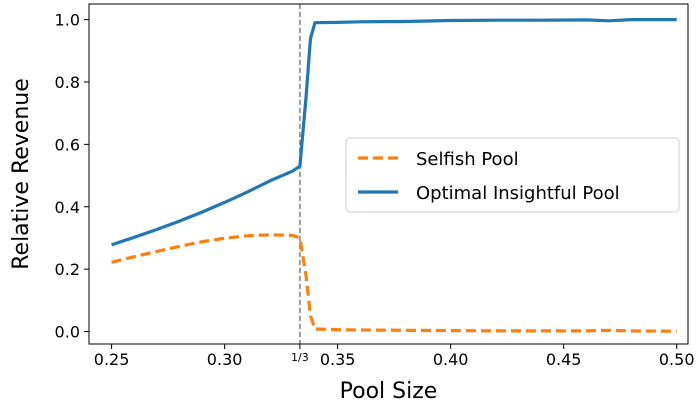  Describe the element at coordinates (67, 269) in the screenshot. I see `y-tick-label: 0.2` at that location.